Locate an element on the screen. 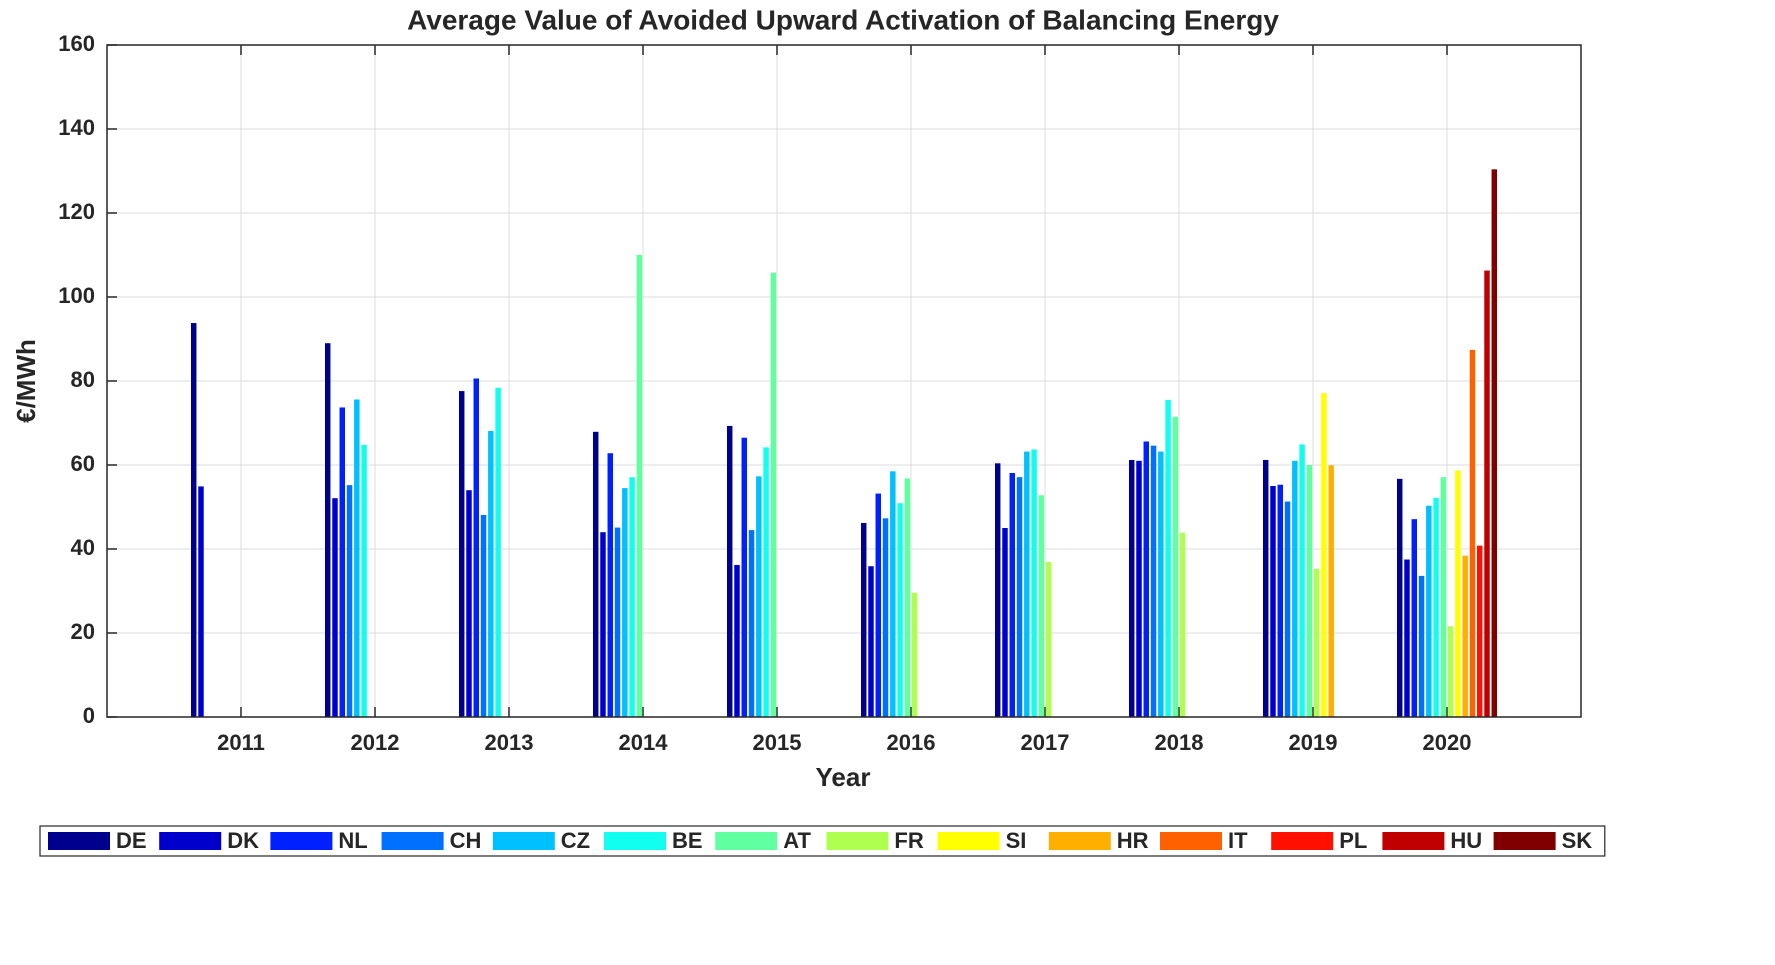 This screenshot has width=1775, height=965. y-tick-label: 160 is located at coordinates (76, 43).